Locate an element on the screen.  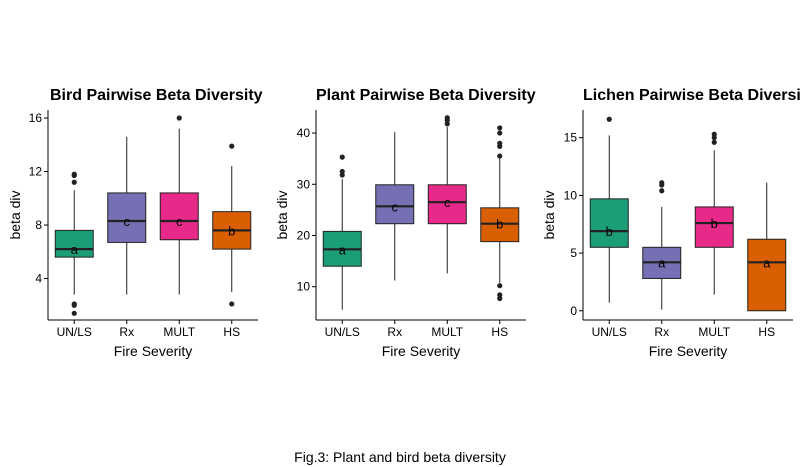
y-tick-label: 4 is located at coordinates (38, 279).